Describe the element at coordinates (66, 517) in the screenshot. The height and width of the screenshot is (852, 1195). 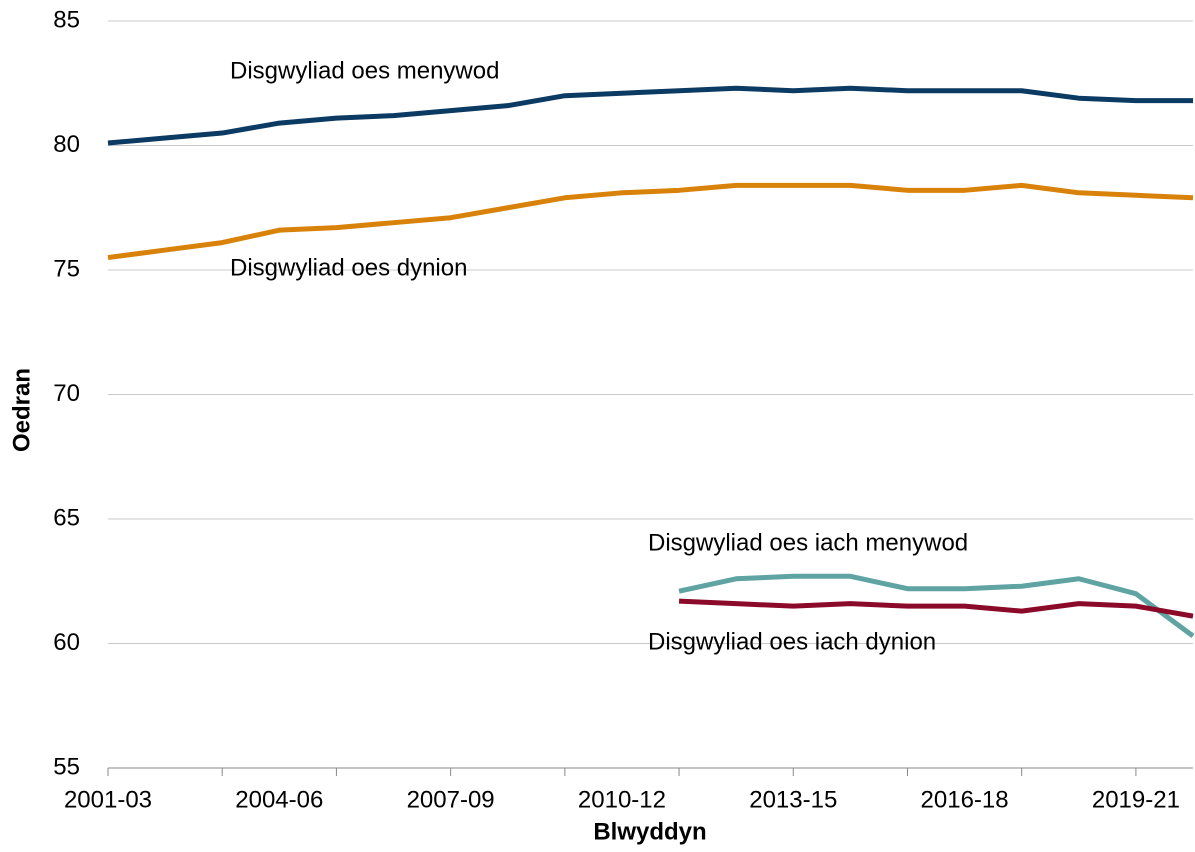
I see `y-tick-label: 65` at that location.